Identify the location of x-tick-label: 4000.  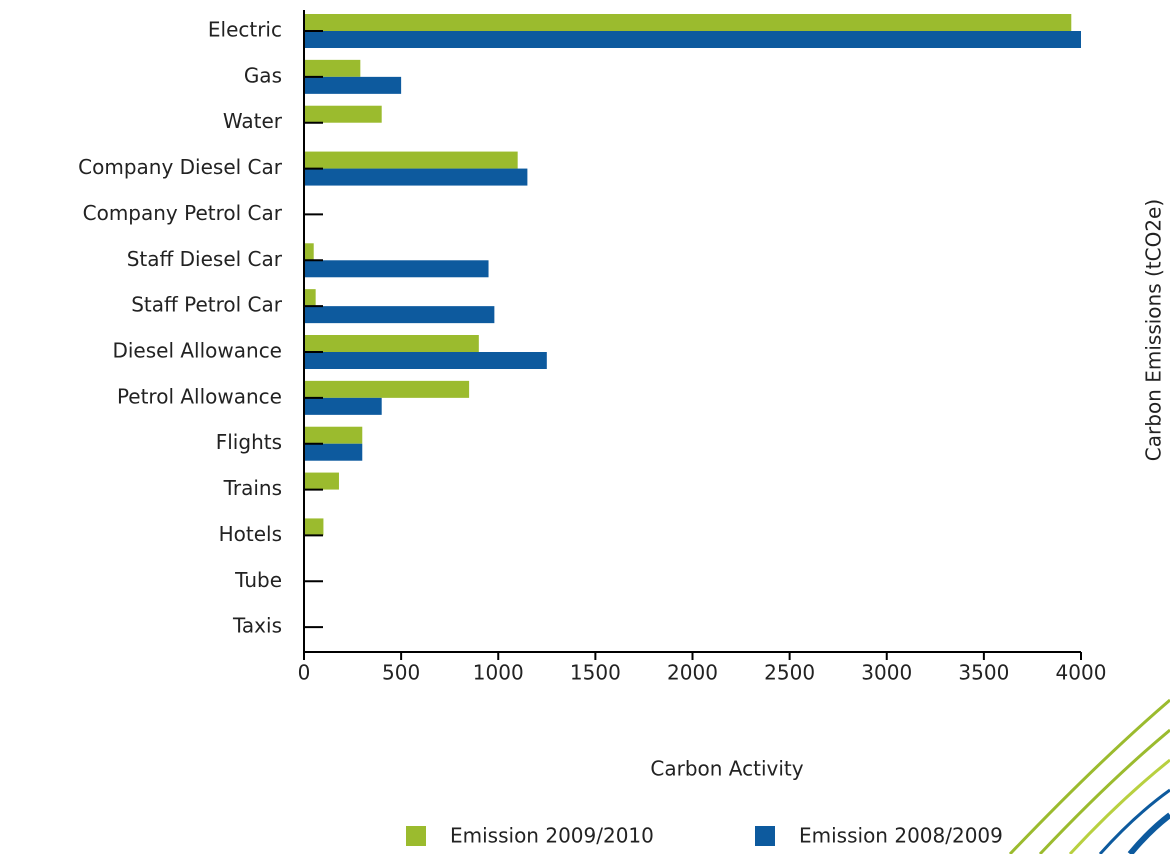
(1081, 673).